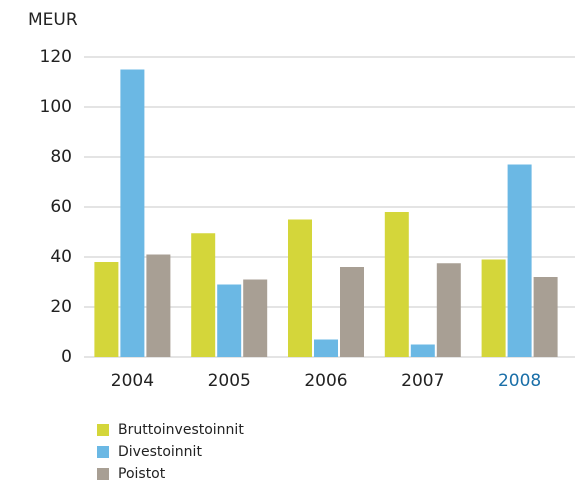  What do you see at coordinates (325, 381) in the screenshot?
I see `x-tick-label: 2006` at bounding box center [325, 381].